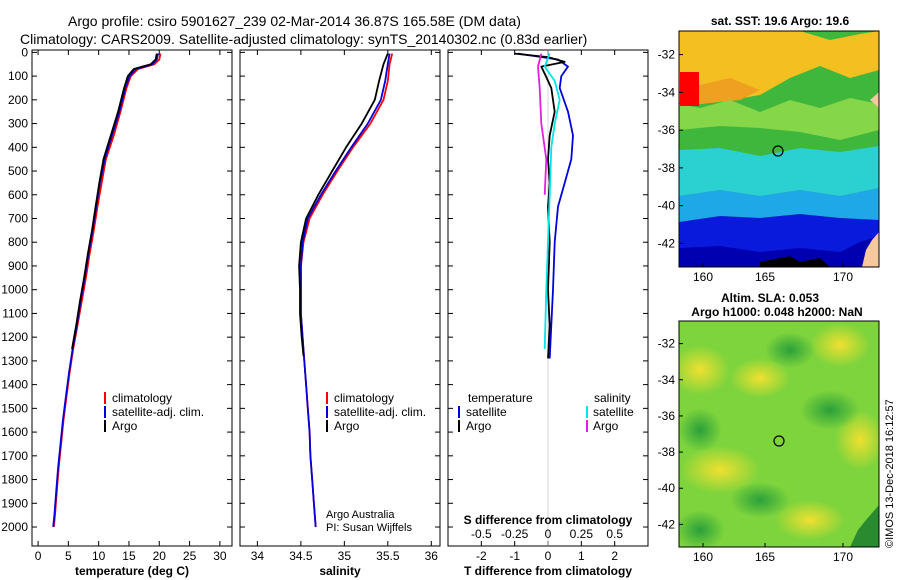  What do you see at coordinates (18, 147) in the screenshot?
I see `depth-tick-label: 400` at bounding box center [18, 147].